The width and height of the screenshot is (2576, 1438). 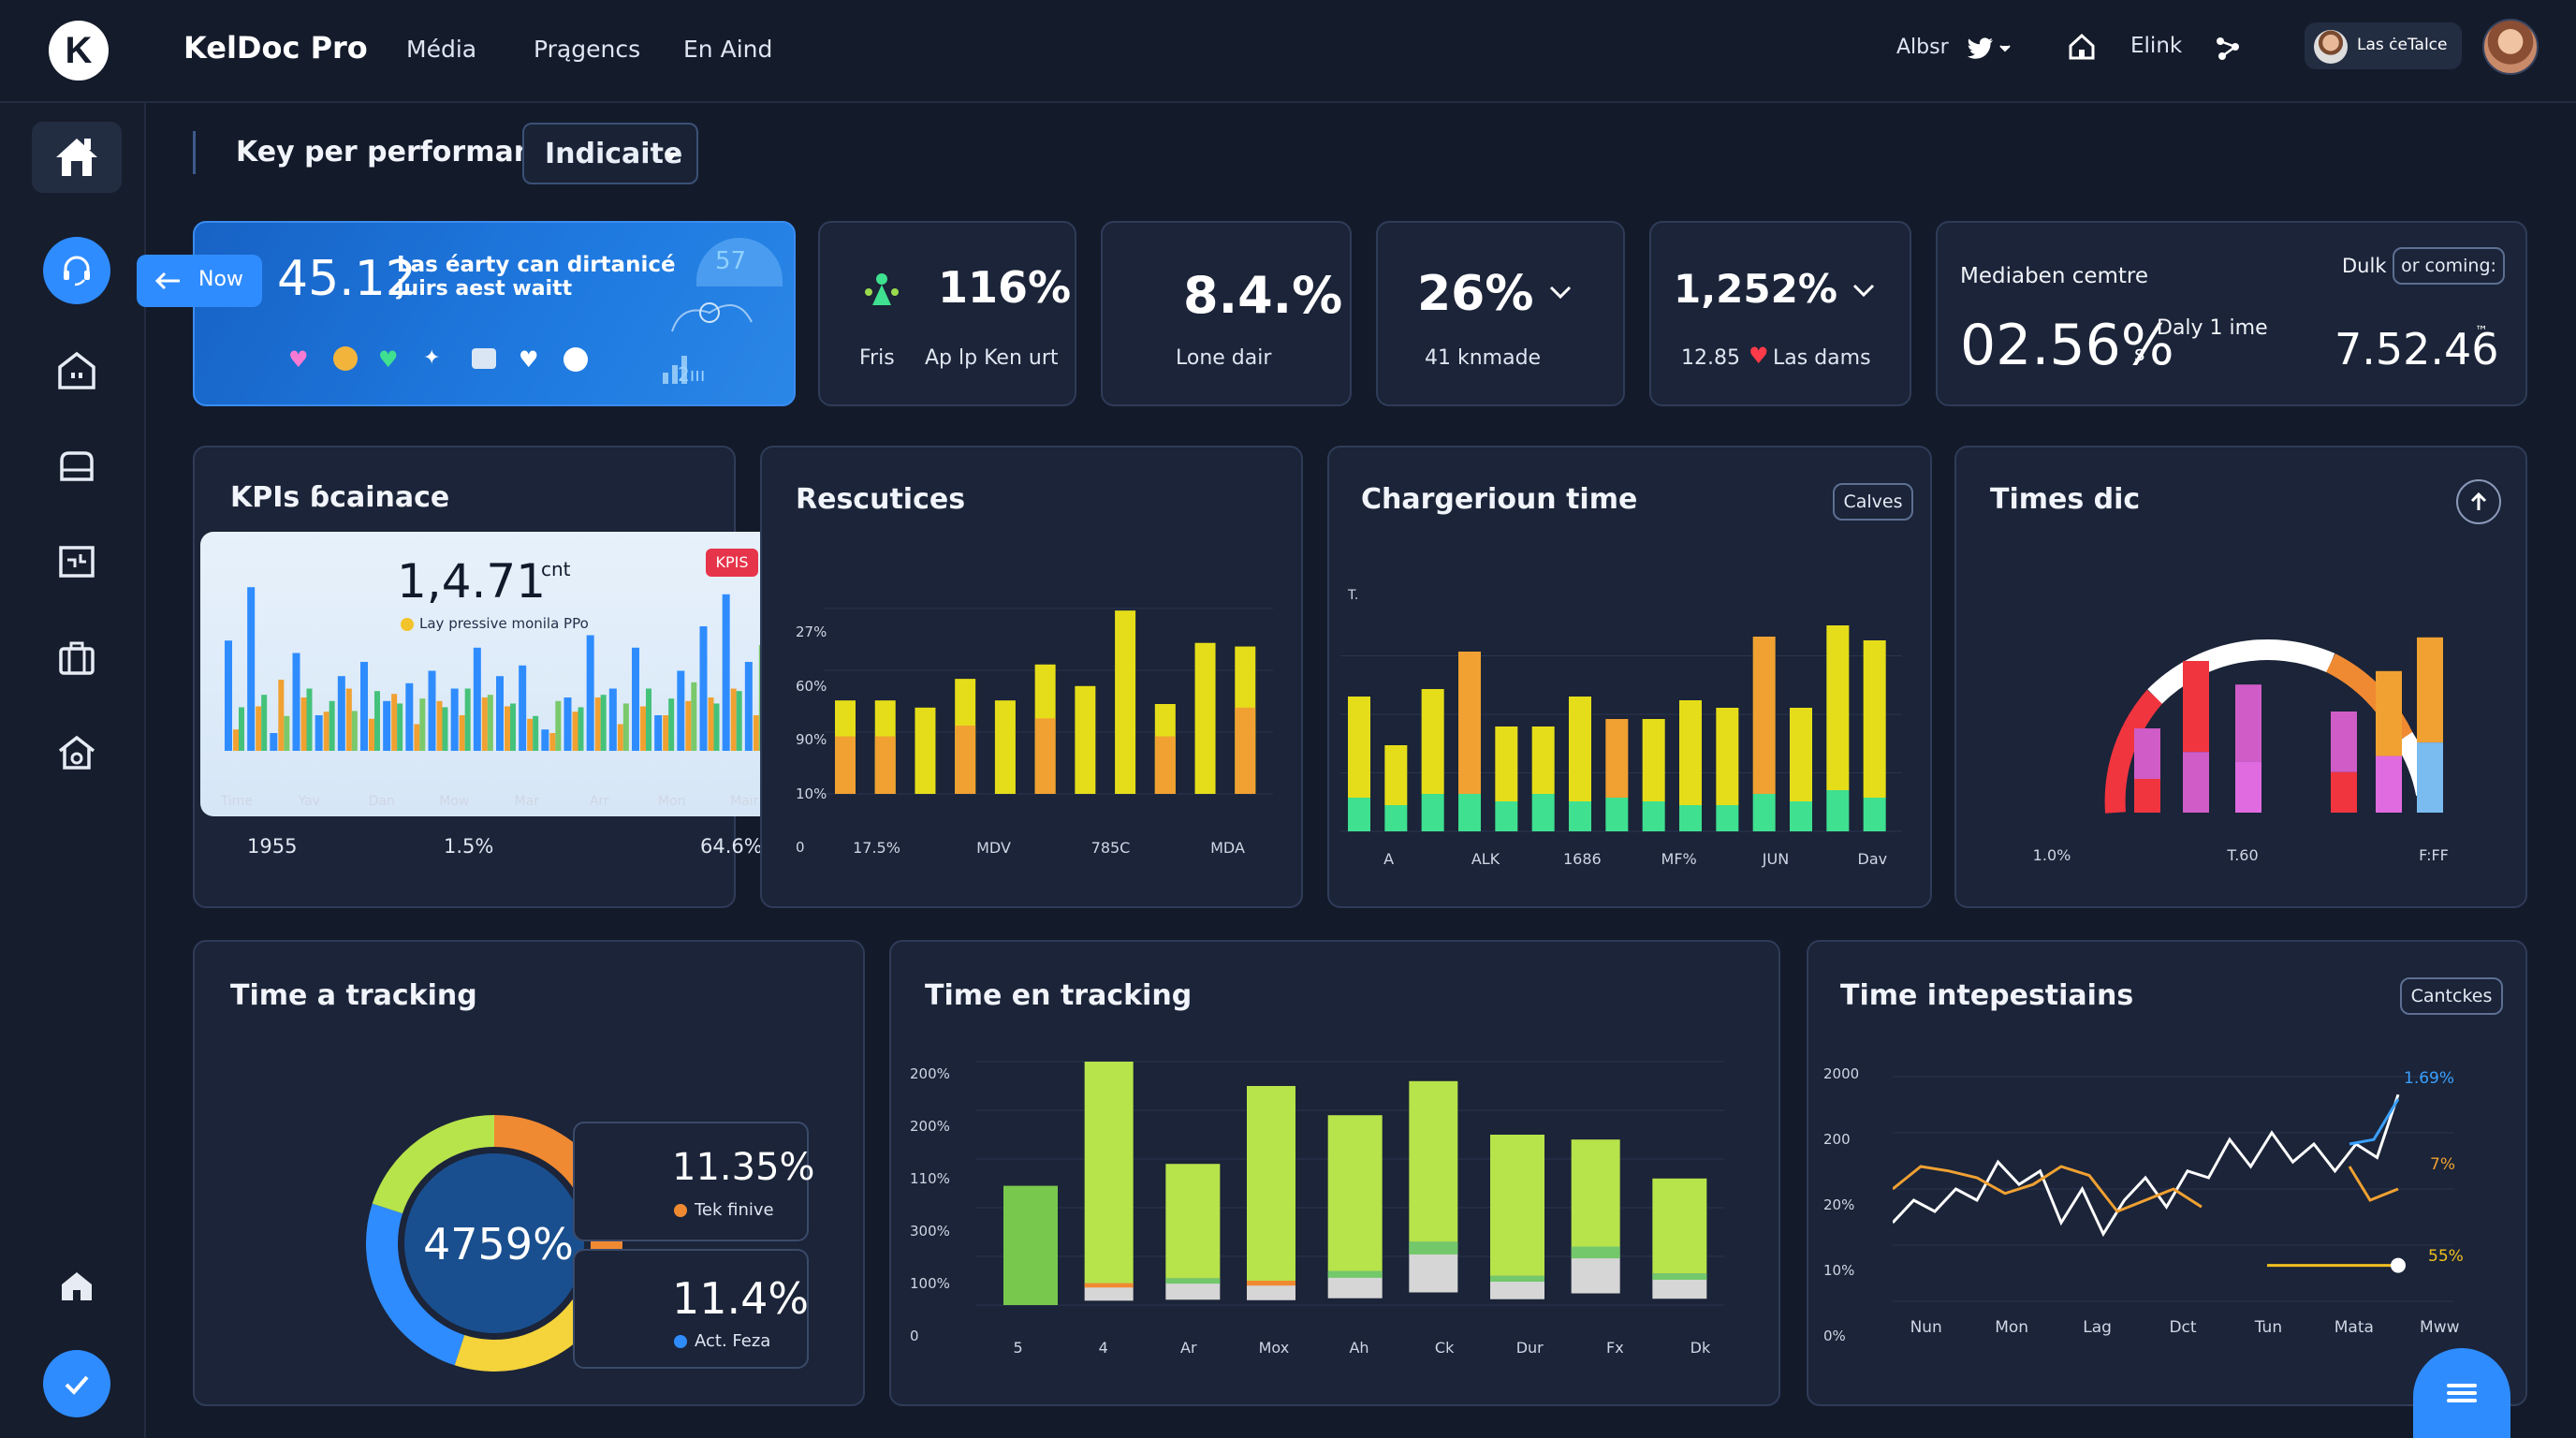 I want to click on sidebar-item-house-settings, so click(x=77, y=752).